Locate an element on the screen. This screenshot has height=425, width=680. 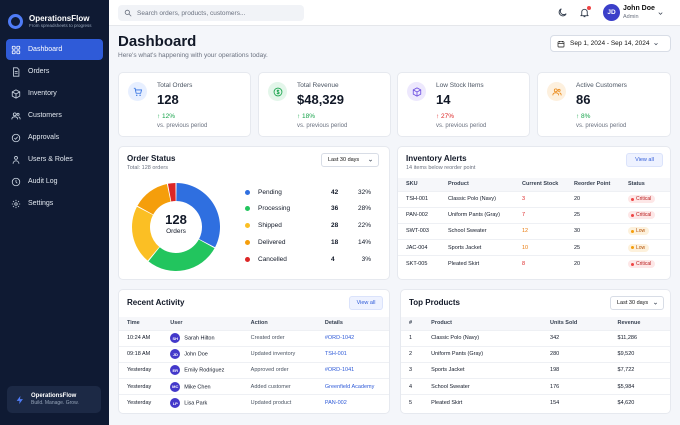
donut-slice-processing is located at coordinates (181, 255).